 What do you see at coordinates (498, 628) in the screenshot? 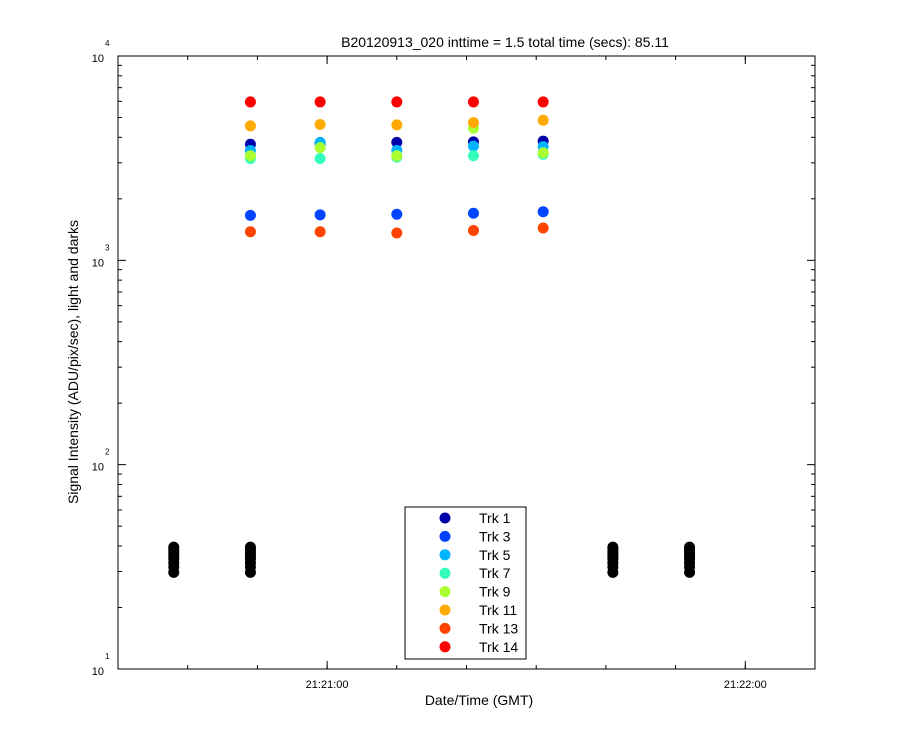
I see `legend-label: Trk 13` at bounding box center [498, 628].